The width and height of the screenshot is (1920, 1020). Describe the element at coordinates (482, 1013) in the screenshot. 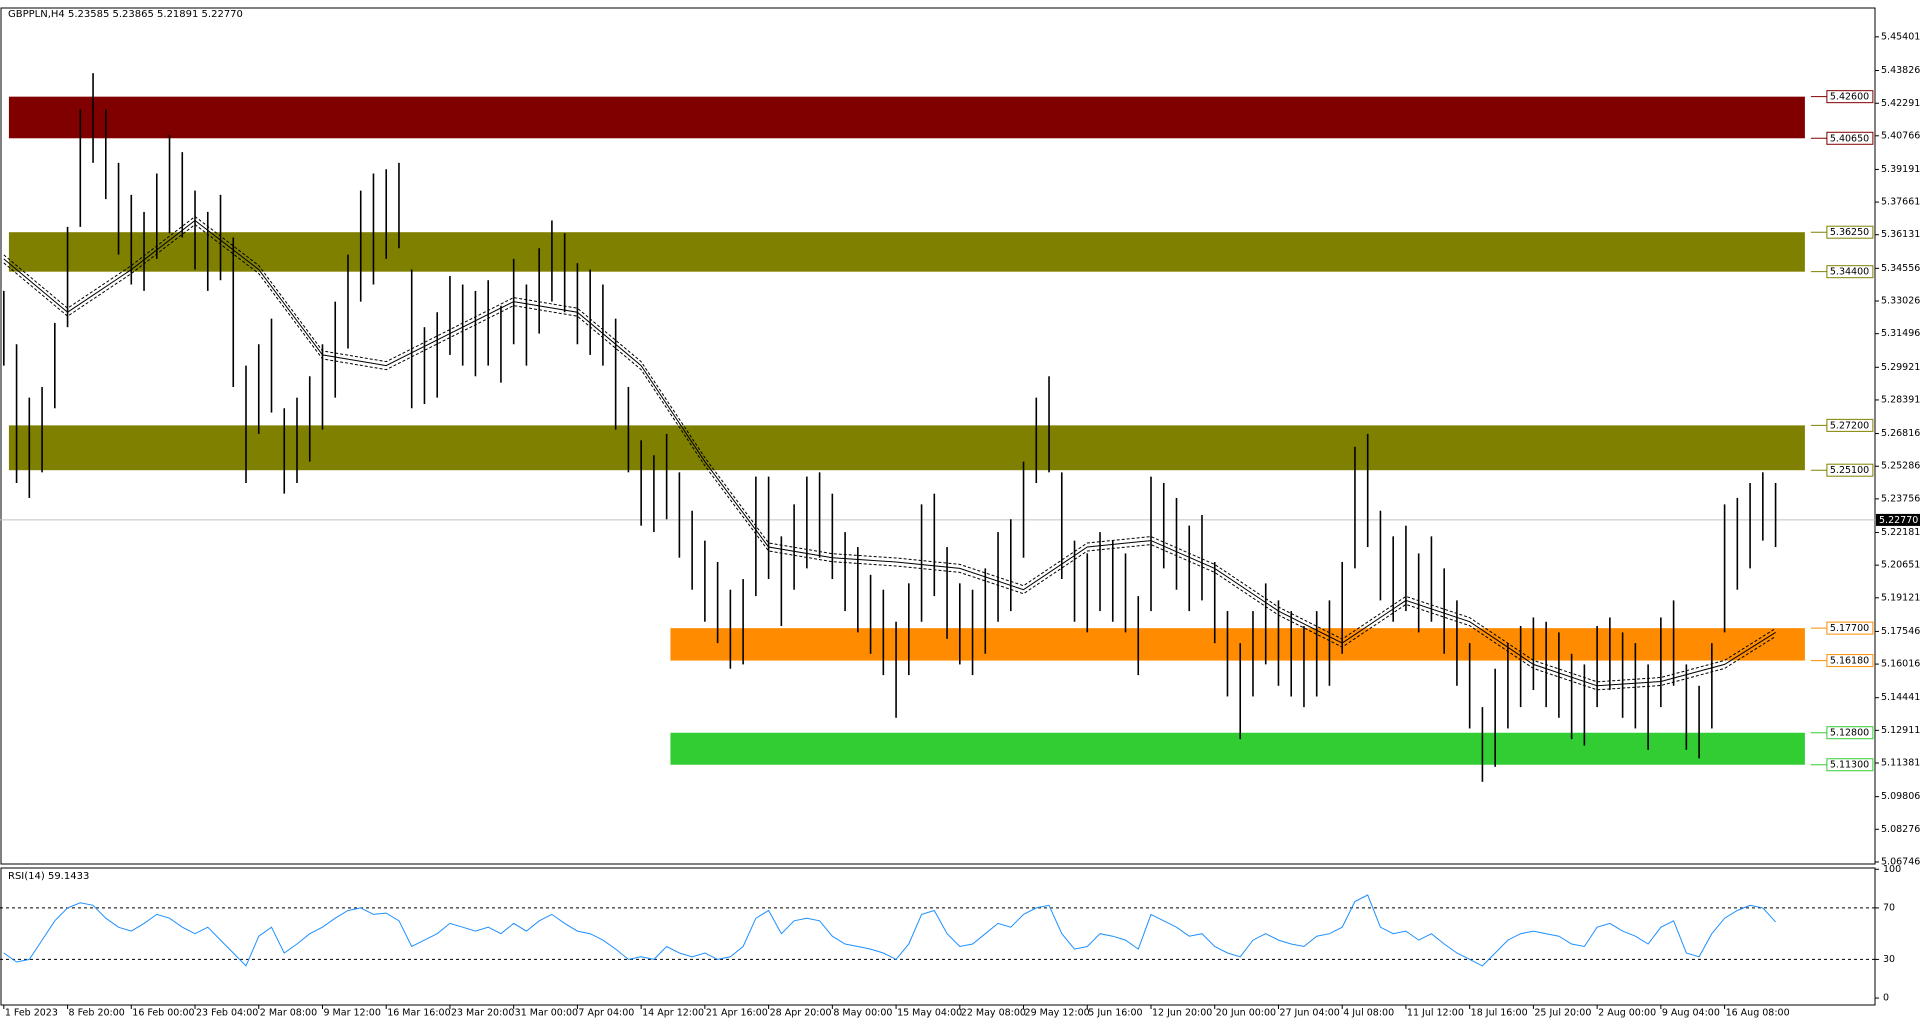

I see `x-tick-label: 23 Mar 20:00` at that location.